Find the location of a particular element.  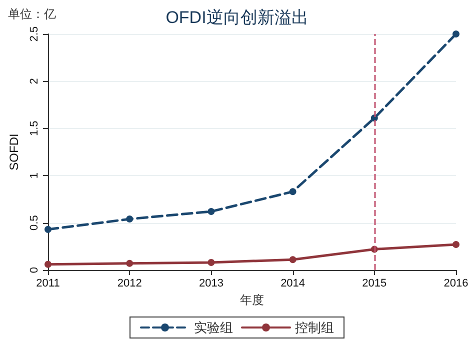

y-tick-label: 1.5 is located at coordinates (34, 128).